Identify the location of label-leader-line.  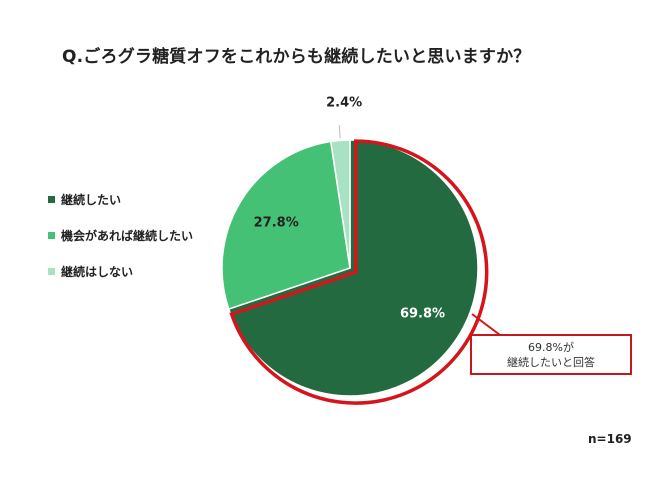
(339, 132).